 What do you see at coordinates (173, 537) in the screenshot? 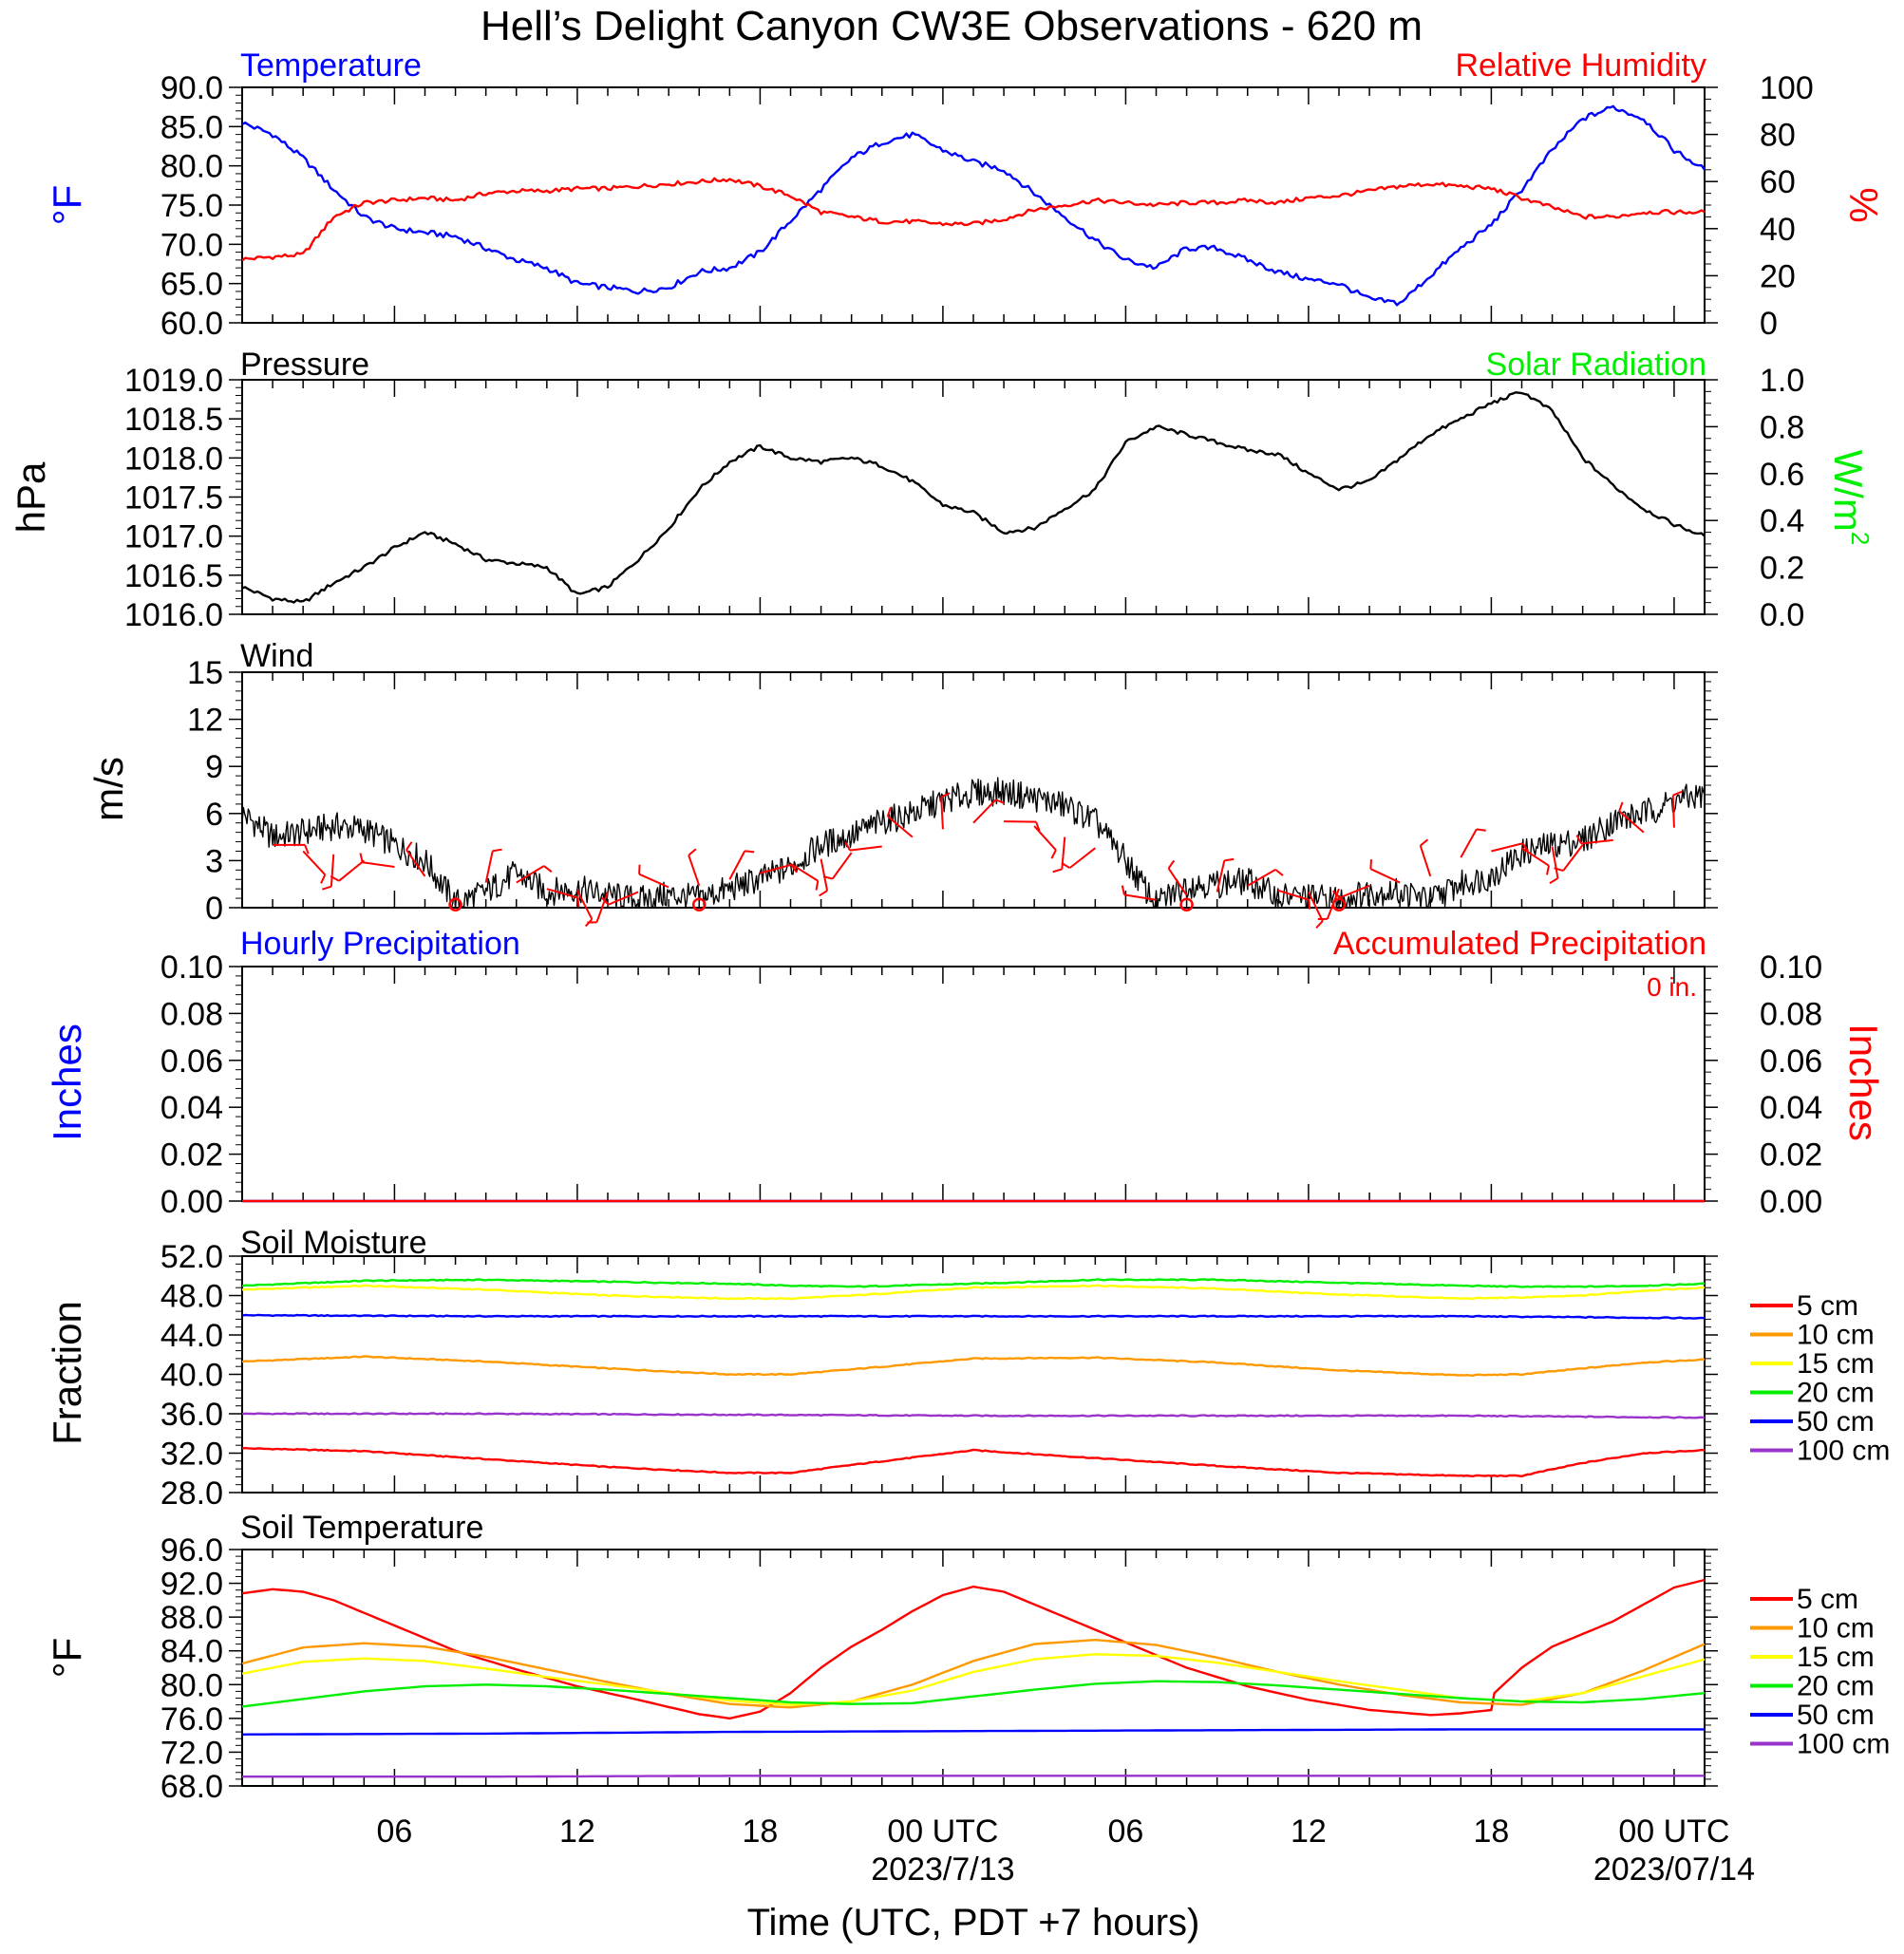
I see `pressure-y-tick-label: 1017.0` at bounding box center [173, 537].